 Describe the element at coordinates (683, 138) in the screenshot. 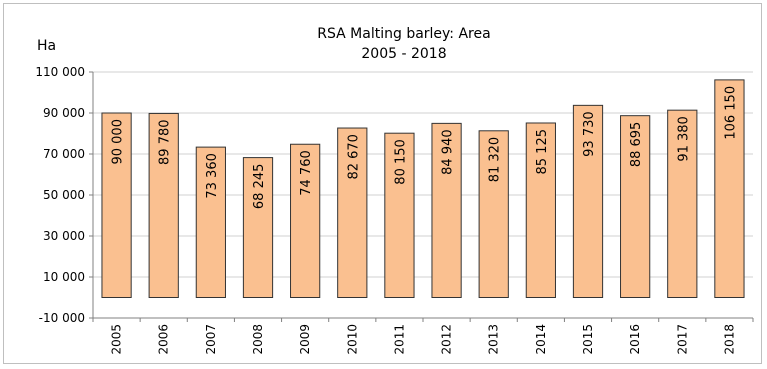

I see `data-label: 91 380` at that location.